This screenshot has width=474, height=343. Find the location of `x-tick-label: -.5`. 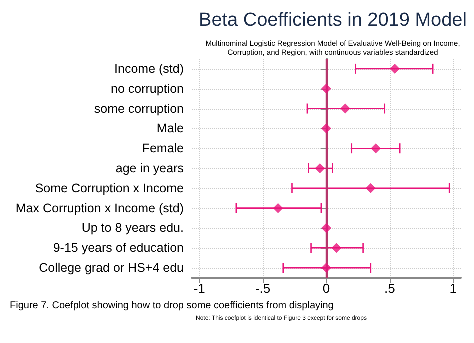

x-tick-label: -.5 is located at coordinates (263, 288).